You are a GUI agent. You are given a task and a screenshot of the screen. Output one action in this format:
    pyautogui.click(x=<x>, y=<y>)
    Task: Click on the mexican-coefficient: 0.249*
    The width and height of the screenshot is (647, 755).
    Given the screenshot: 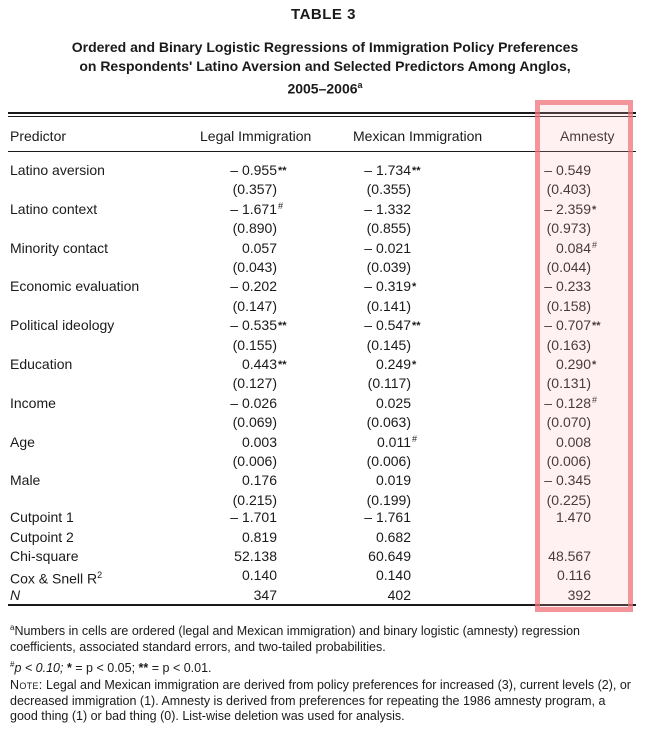 What is the action you would take?
    pyautogui.click(x=404, y=365)
    